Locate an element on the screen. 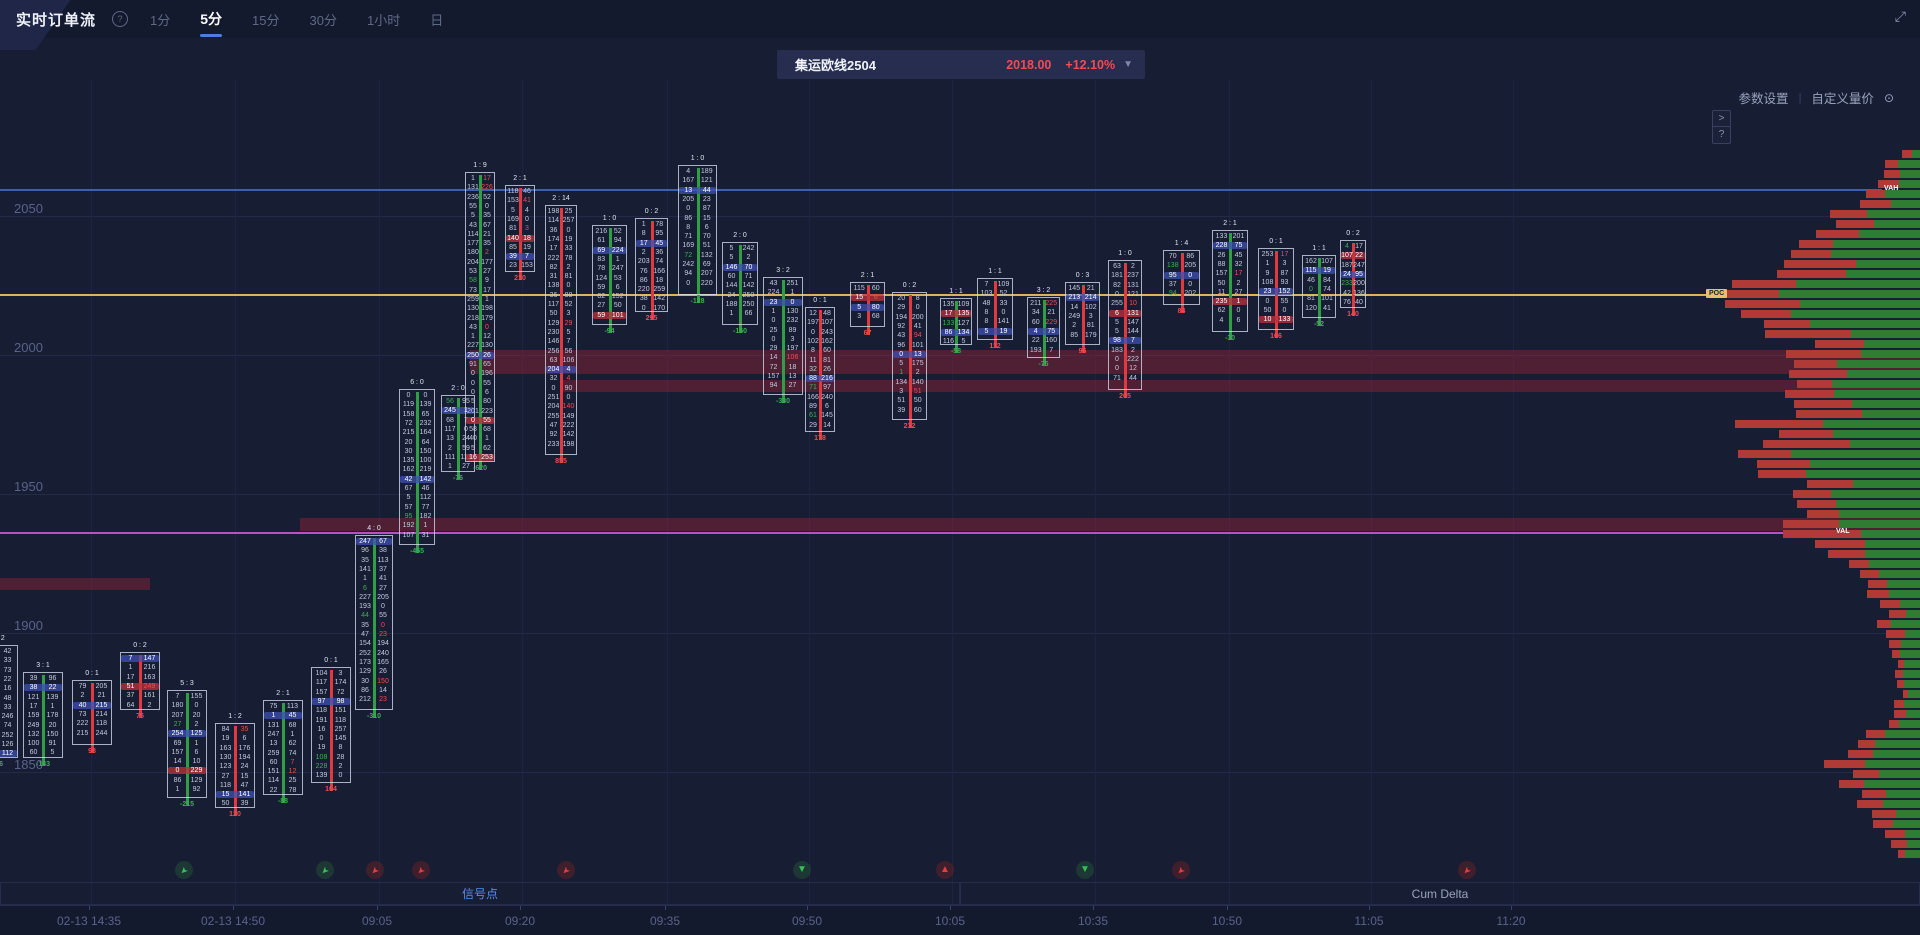 The height and width of the screenshot is (935, 1920). tab-timeframe-4: 1小时 is located at coordinates (383, 20).